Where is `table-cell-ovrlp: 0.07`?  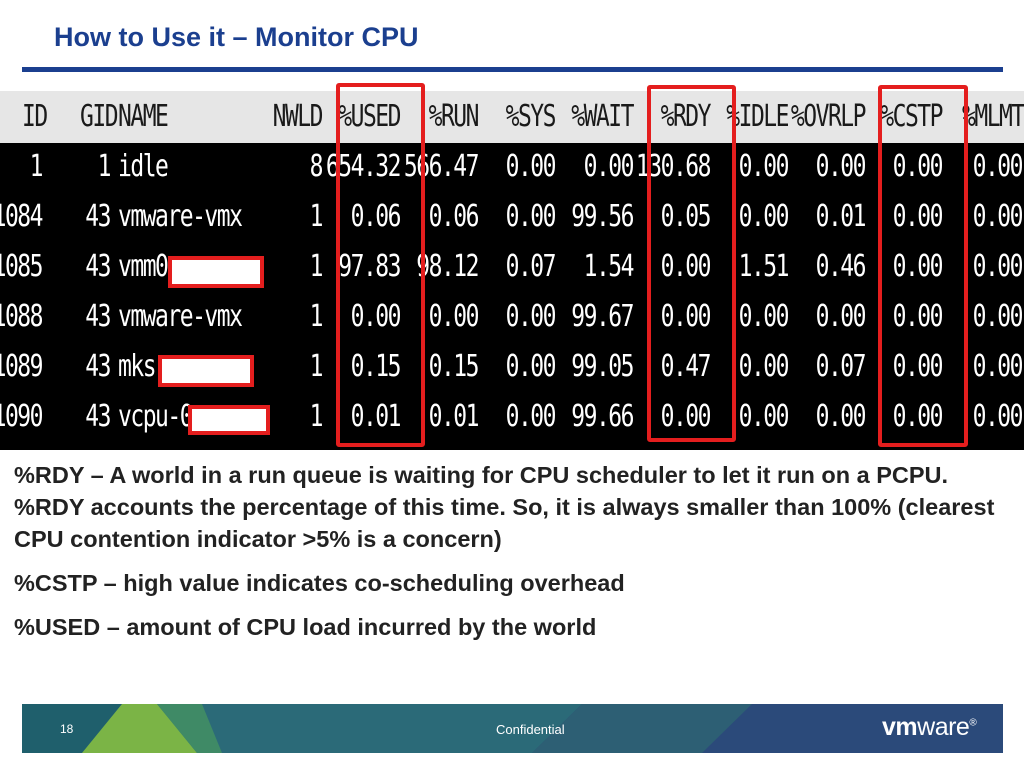 table-cell-ovrlp: 0.07 is located at coordinates (841, 367).